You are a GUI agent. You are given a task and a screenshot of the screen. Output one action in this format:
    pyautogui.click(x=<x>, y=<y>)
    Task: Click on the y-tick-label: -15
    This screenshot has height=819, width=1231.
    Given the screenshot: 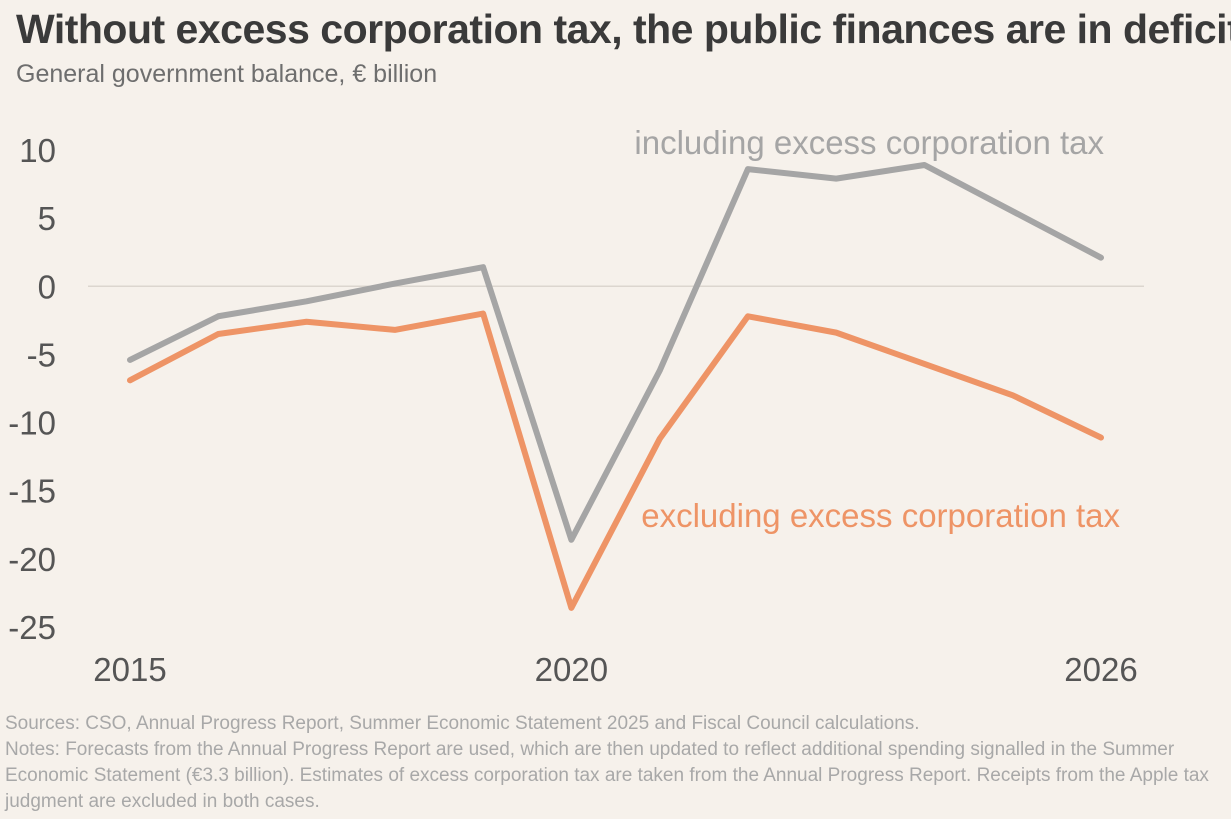 What is the action you would take?
    pyautogui.click(x=32, y=491)
    